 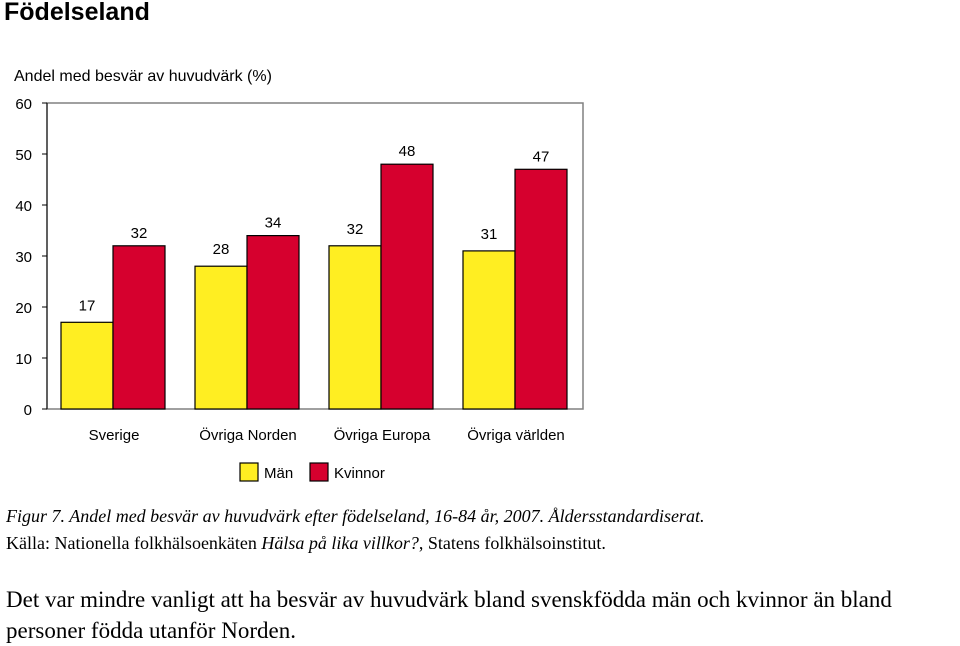 I want to click on data-label: 28, so click(x=221, y=249).